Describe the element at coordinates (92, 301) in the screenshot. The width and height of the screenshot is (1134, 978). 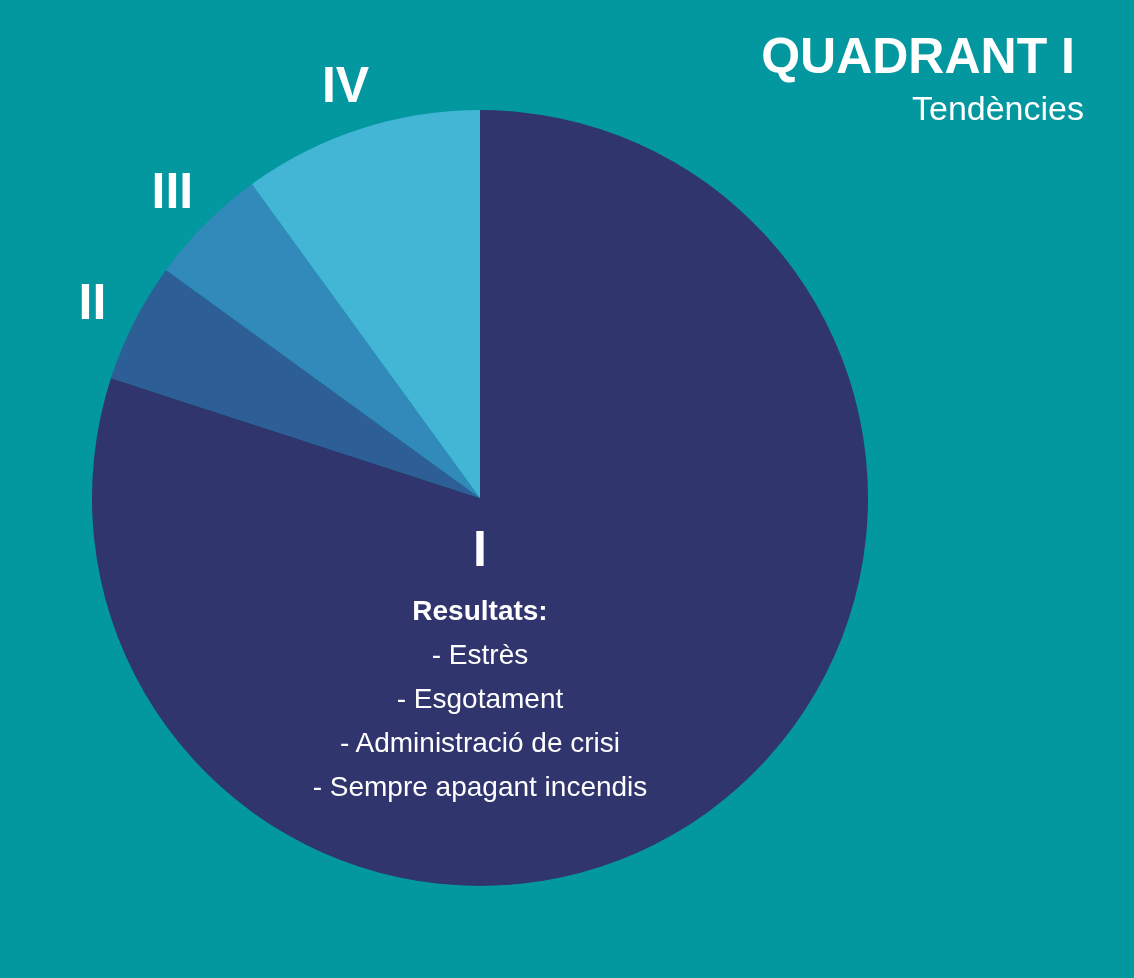
I see `slice-label: II` at that location.